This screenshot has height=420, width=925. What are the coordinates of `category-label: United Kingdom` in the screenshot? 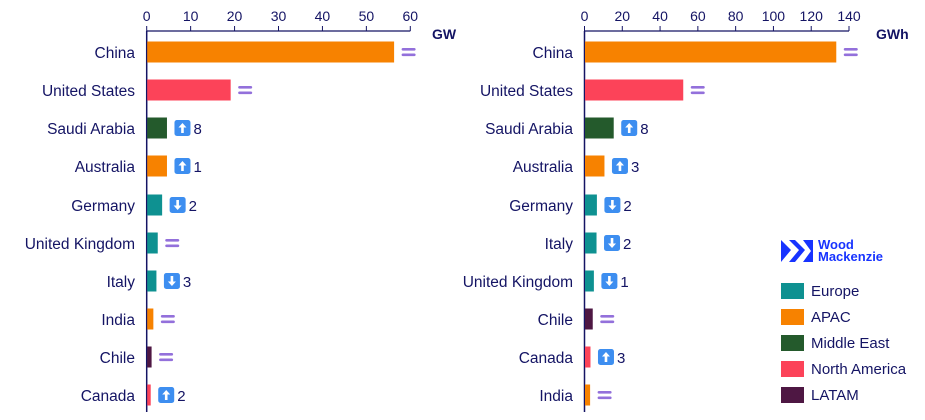 It's located at (80, 244).